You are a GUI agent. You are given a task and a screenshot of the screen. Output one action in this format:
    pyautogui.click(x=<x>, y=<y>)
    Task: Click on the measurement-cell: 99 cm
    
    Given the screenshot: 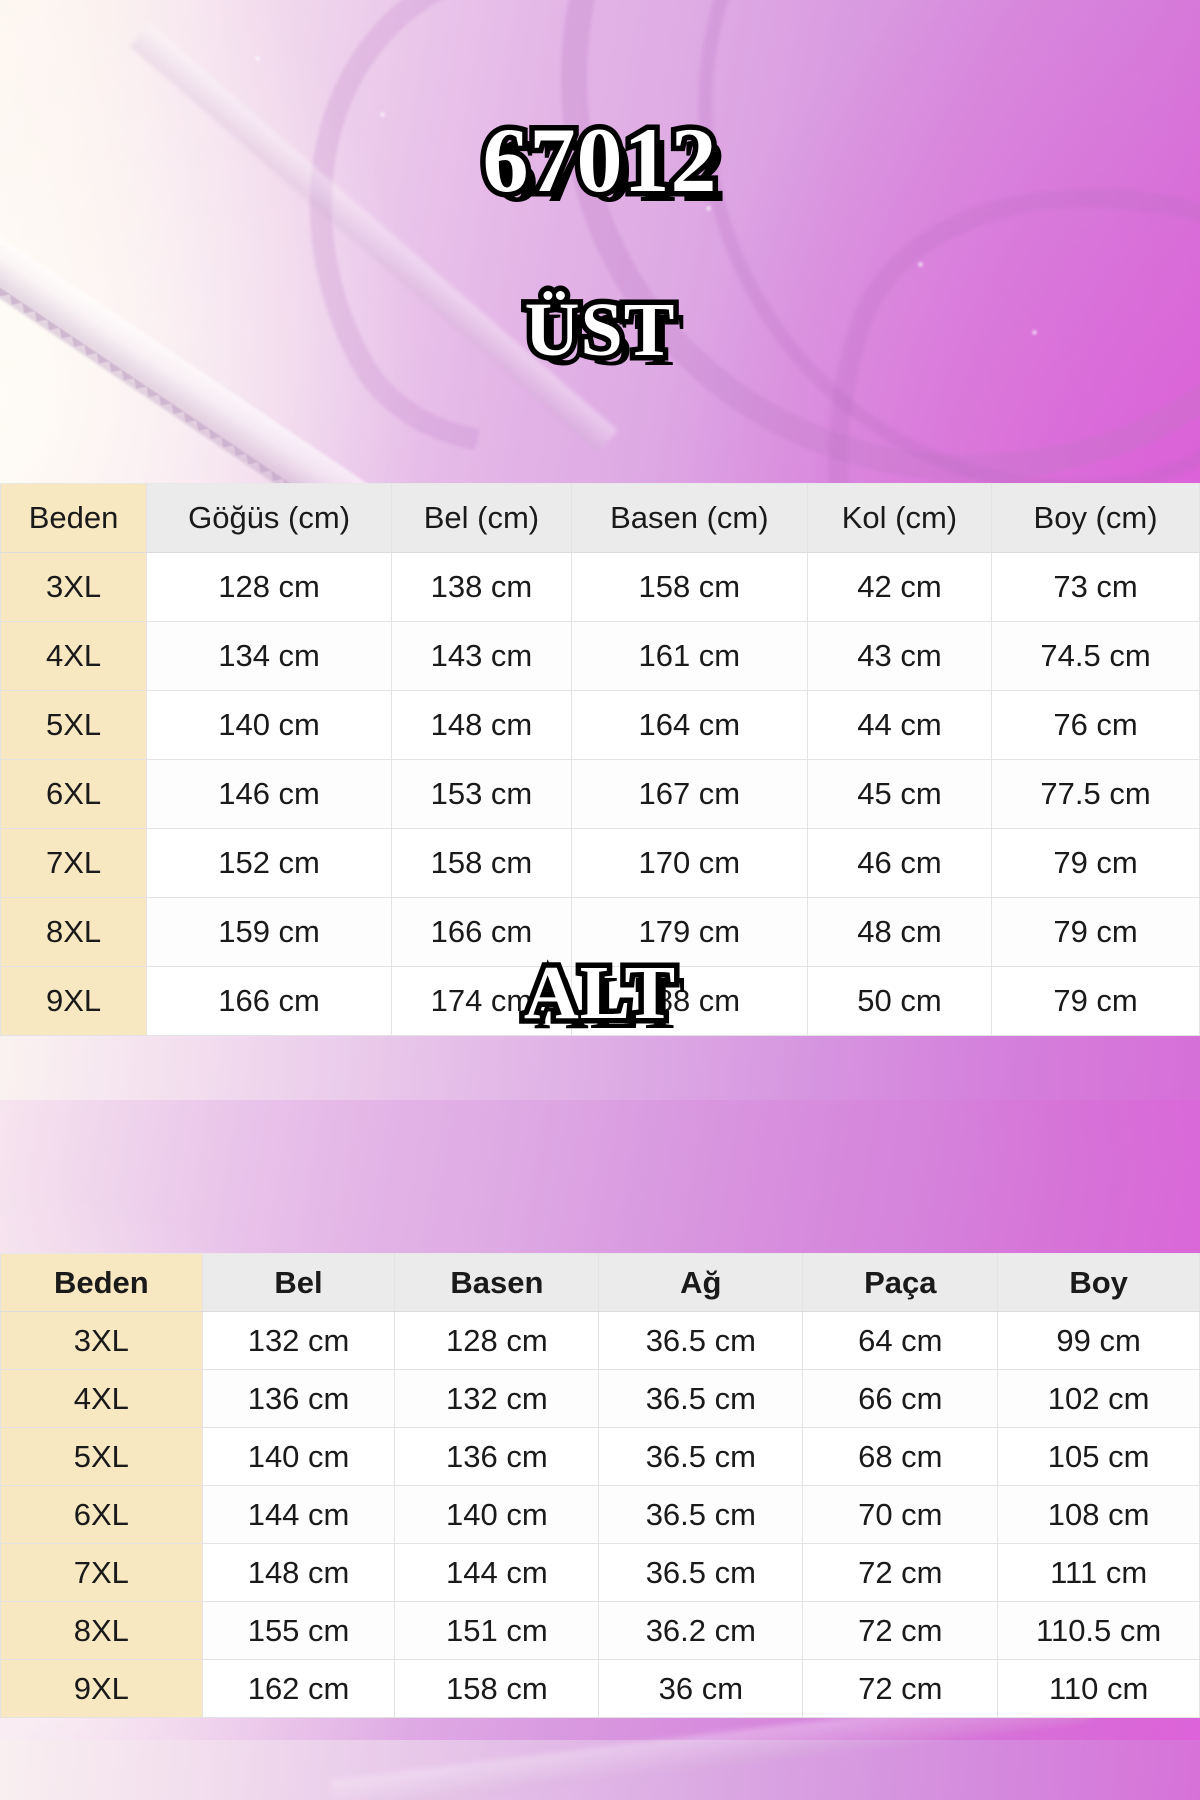 What is the action you would take?
    pyautogui.click(x=1098, y=1340)
    